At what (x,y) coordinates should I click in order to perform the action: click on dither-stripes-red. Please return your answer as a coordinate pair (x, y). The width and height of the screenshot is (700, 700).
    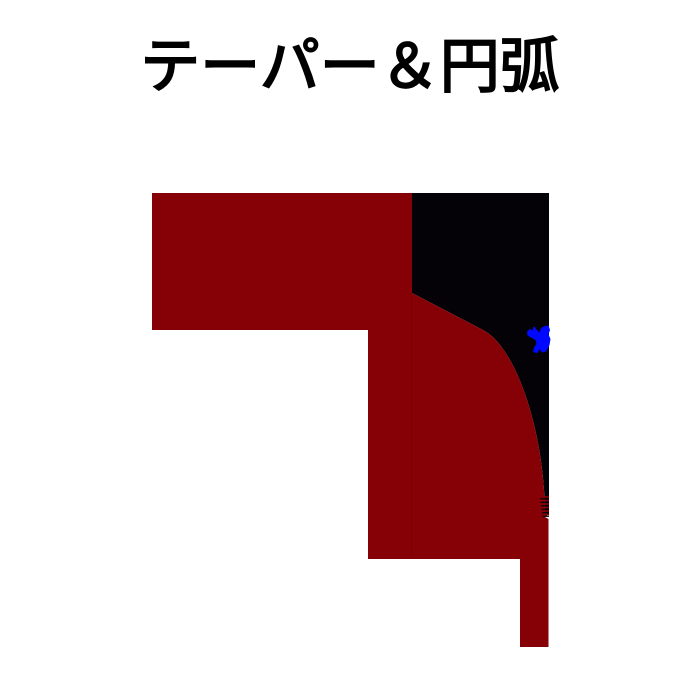
    Looking at the image, I should click on (542, 506).